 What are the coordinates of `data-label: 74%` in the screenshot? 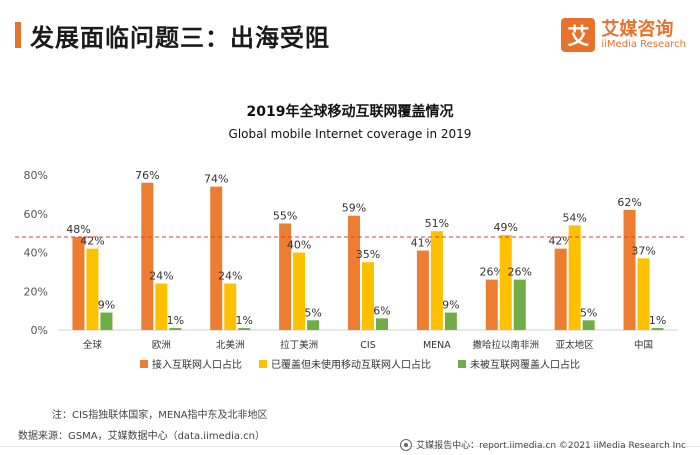 It's located at (216, 179).